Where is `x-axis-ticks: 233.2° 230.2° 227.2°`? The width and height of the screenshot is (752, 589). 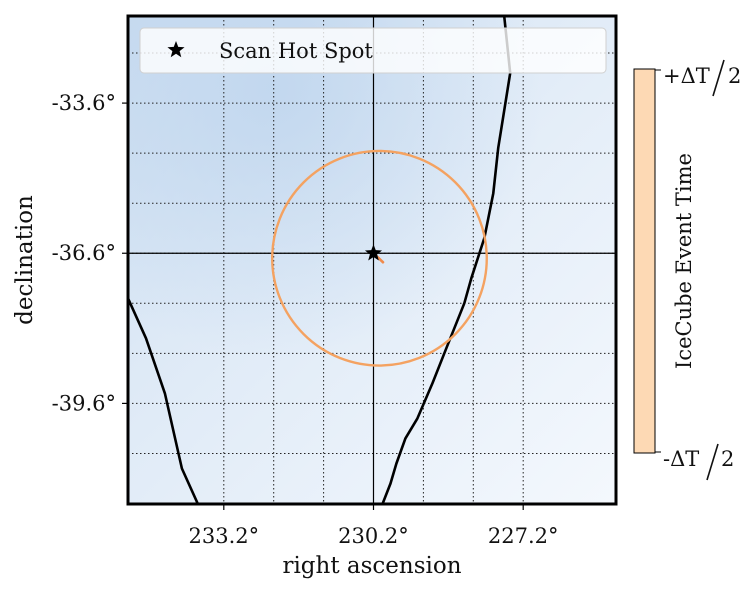
x-axis-ticks: 233.2° 230.2° 227.2° is located at coordinates (373, 526).